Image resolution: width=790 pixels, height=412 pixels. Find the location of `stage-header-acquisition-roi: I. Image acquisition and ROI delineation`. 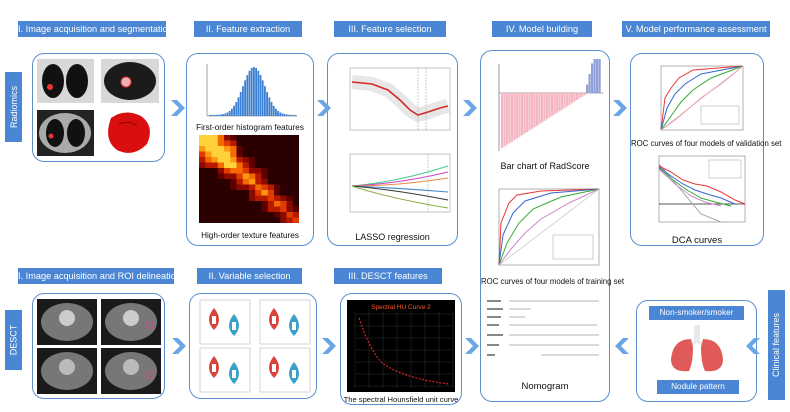

stage-header-acquisition-roi: I. Image acquisition and ROI delineation is located at coordinates (96, 276).